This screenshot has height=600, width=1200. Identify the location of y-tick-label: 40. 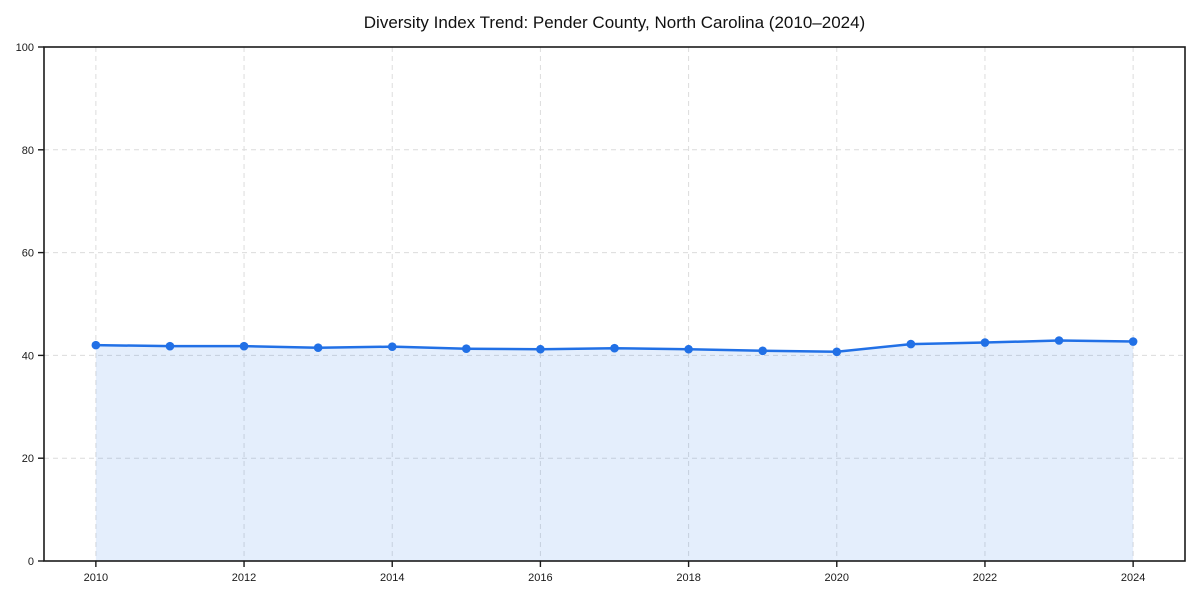
(28, 356).